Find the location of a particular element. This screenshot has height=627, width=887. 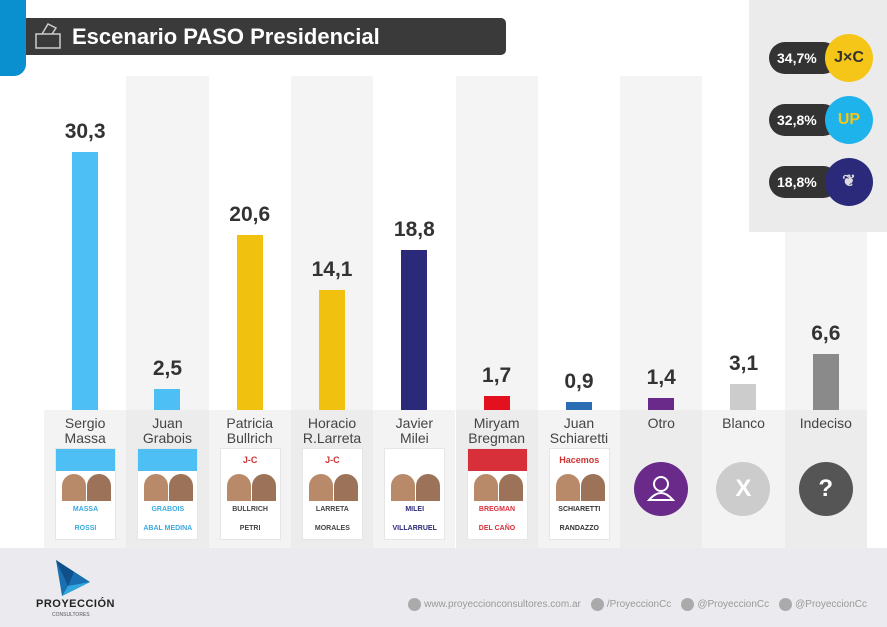

bar-column: 2,5 Juan Grabois GRABOIS ABAL MEDINA is located at coordinates (167, 312).